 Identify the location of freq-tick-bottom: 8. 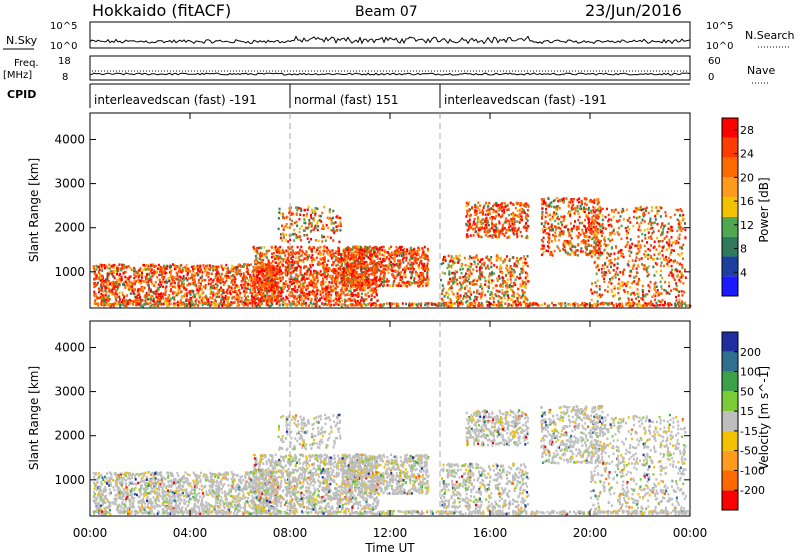
(65, 77).